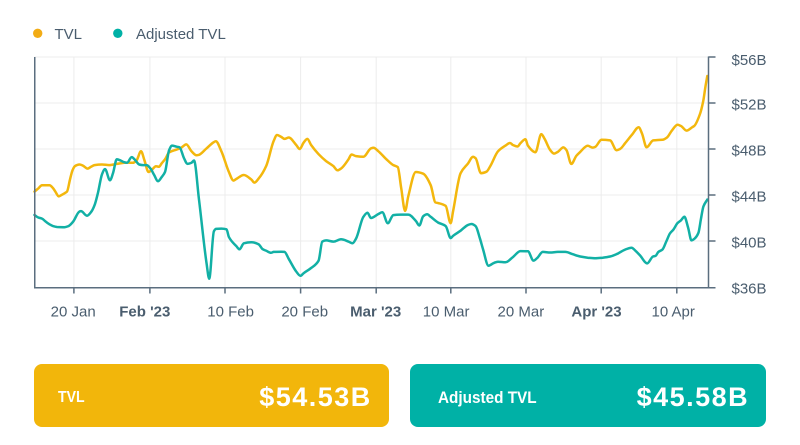 Image resolution: width=800 pixels, height=445 pixels. What do you see at coordinates (69, 34) in the screenshot?
I see `svg-text: TVL` at bounding box center [69, 34].